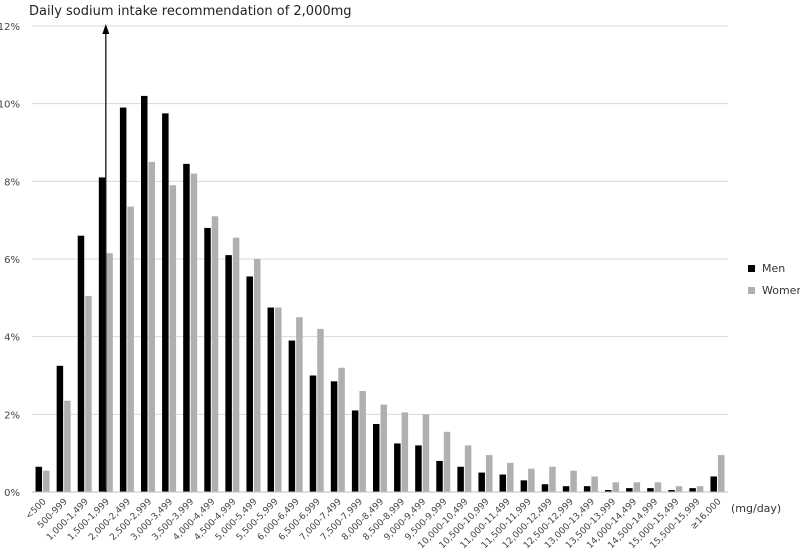 This screenshot has width=800, height=556. I want to click on legend: Men Women, so click(774, 279).